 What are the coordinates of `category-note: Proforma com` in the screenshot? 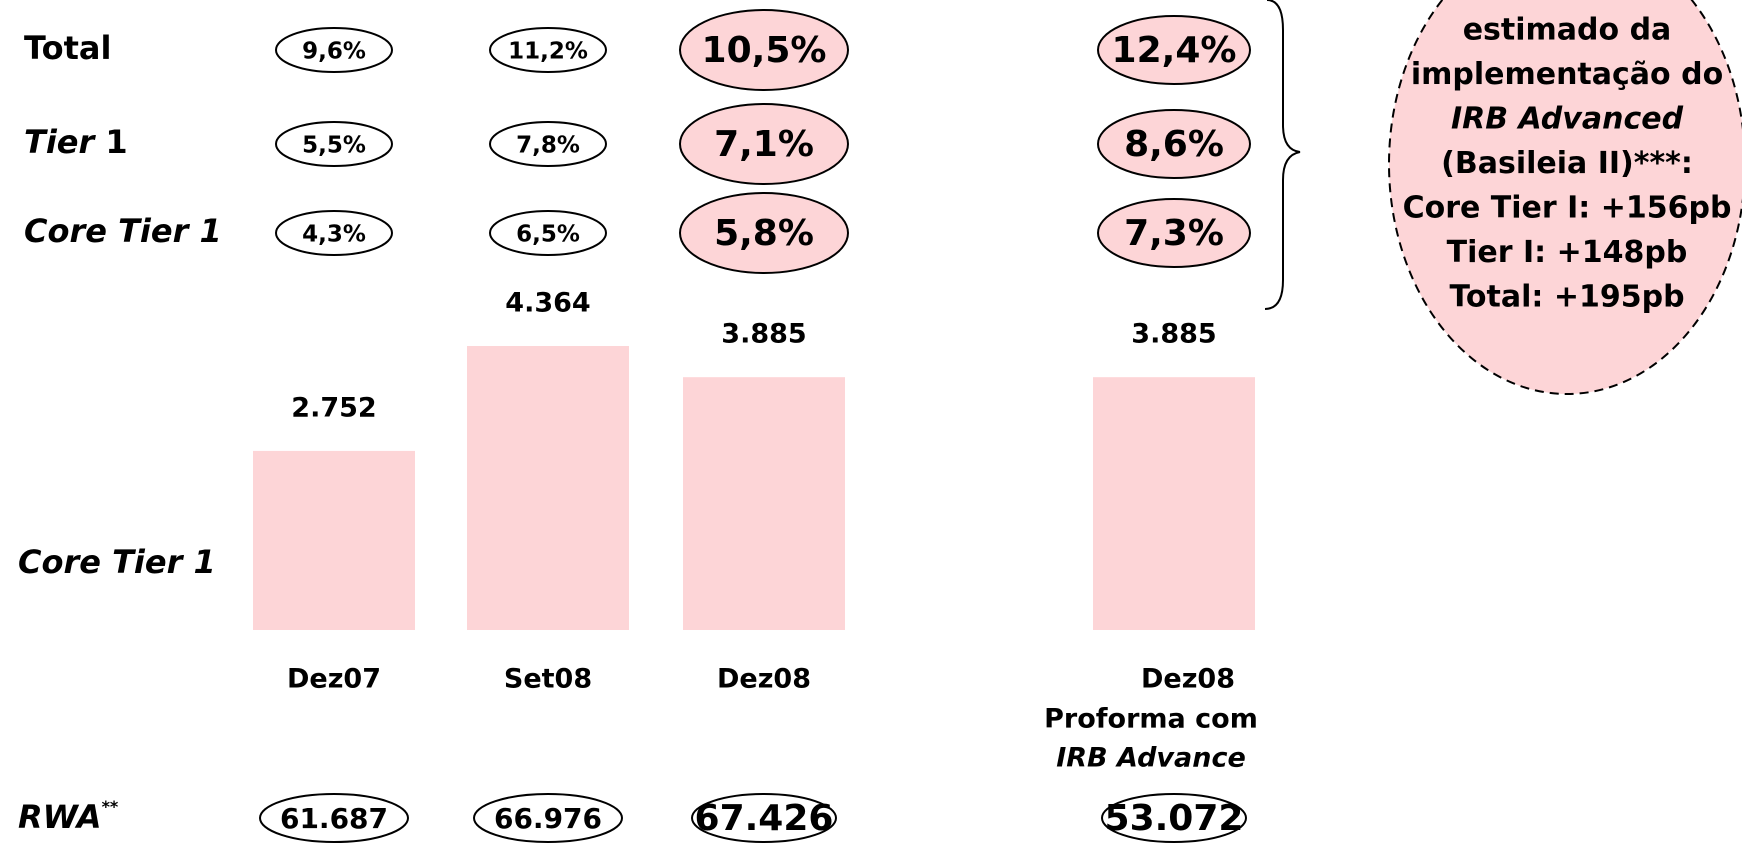 It's located at (1151, 719).